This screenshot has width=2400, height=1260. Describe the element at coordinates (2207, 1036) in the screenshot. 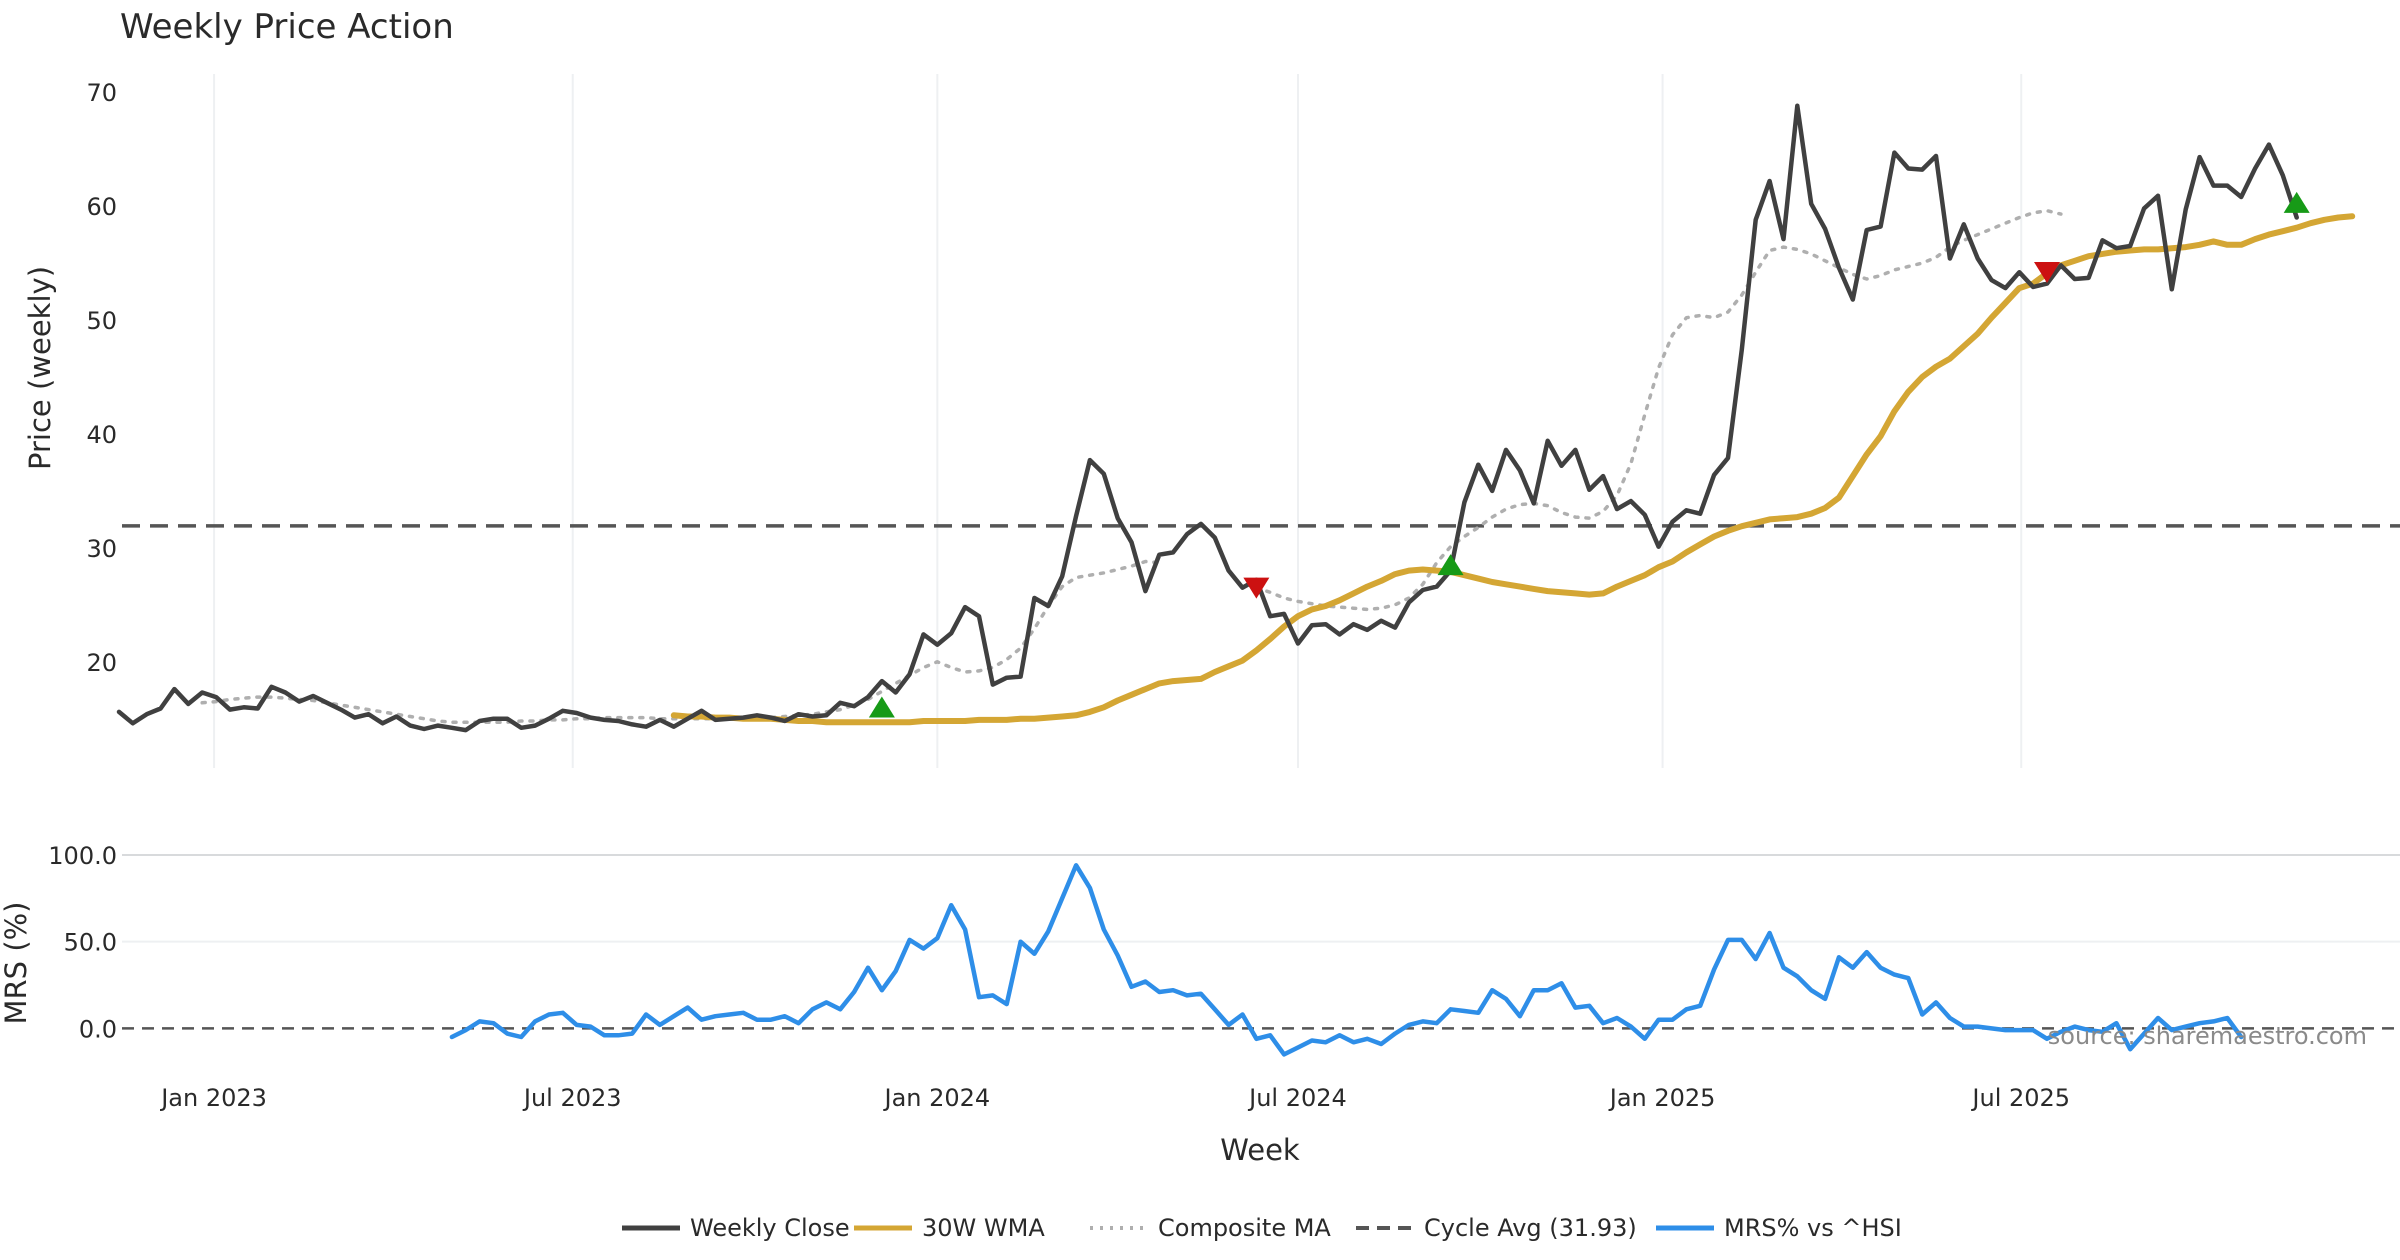

I see `source-watermark: source: sharemaestro.com` at that location.